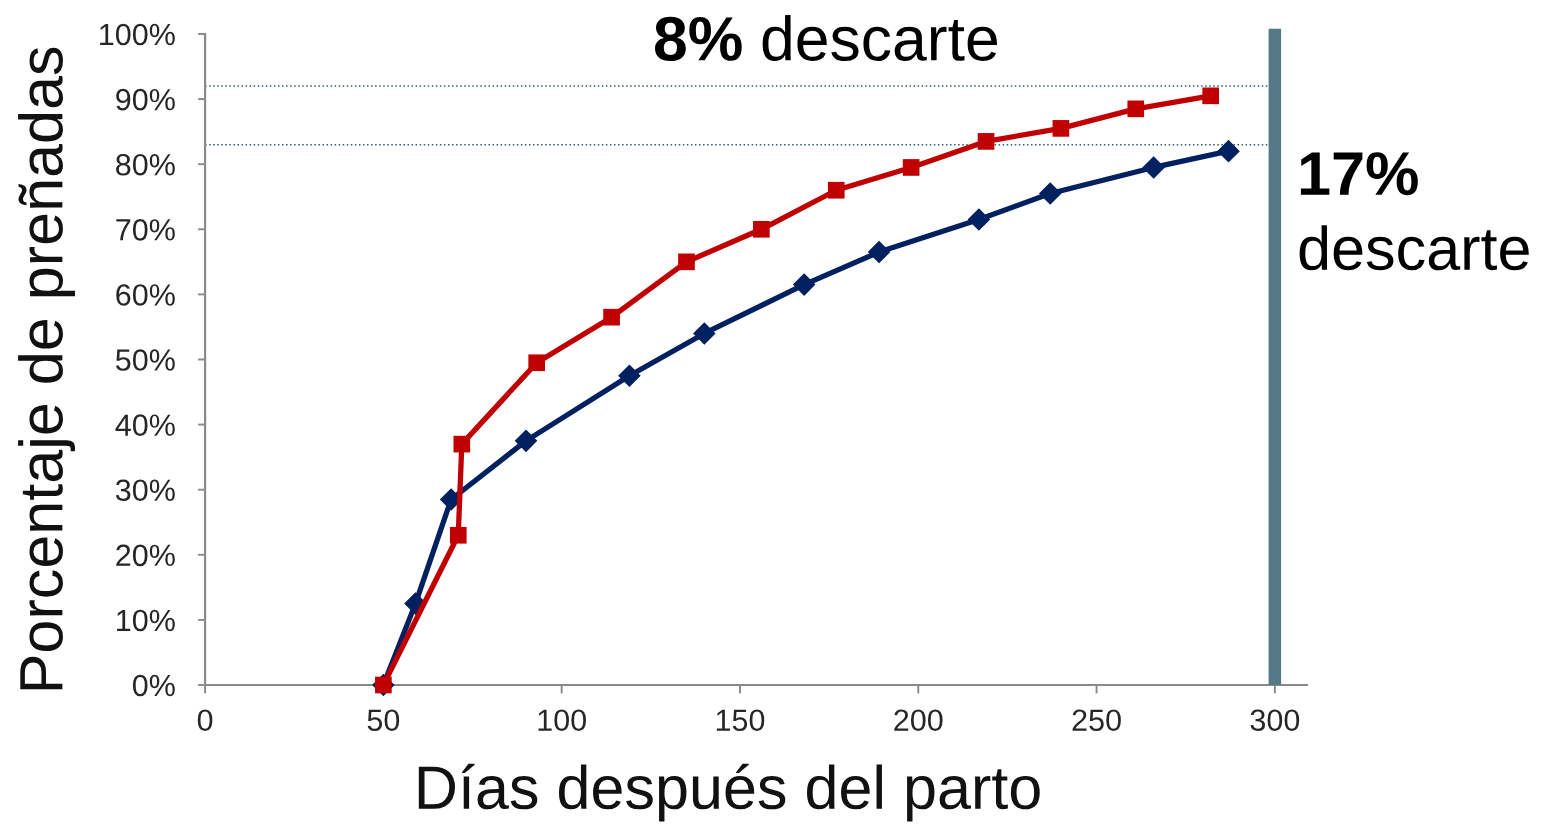  Describe the element at coordinates (918, 720) in the screenshot. I see `x-tick-label: 200` at that location.